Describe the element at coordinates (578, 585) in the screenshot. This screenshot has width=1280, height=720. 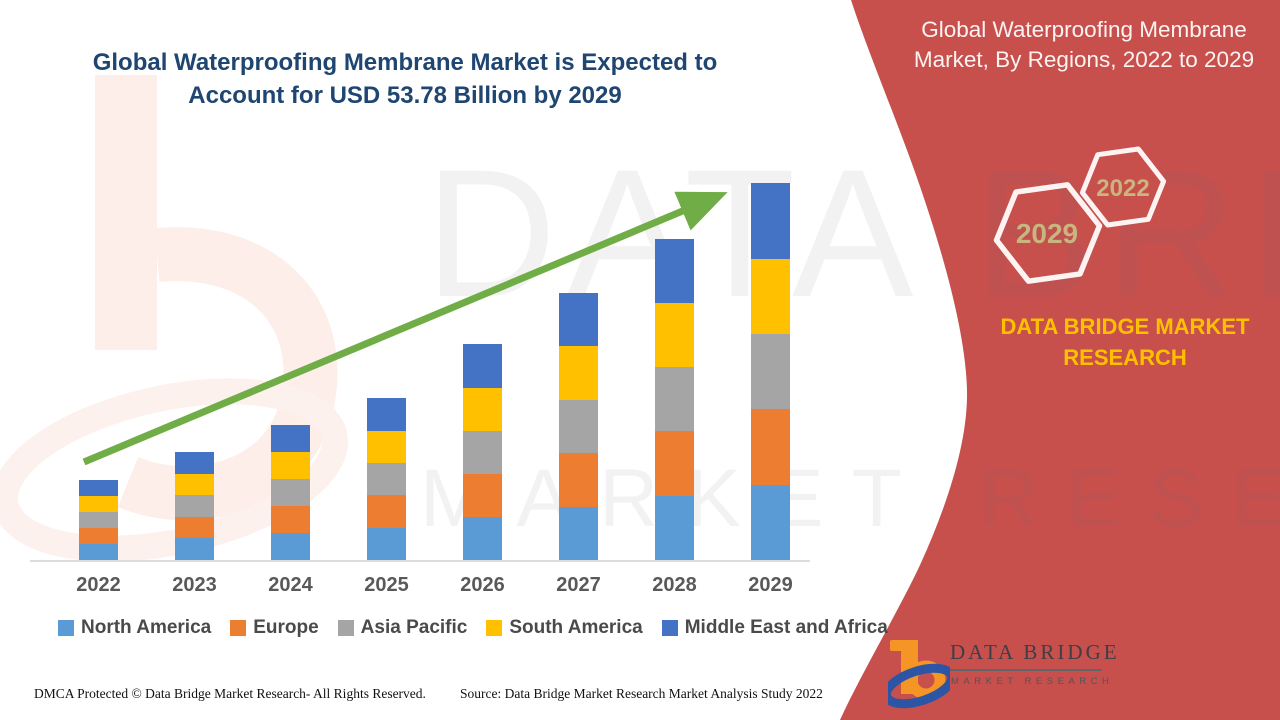
I see `x-axis-label-2027: 2027` at that location.